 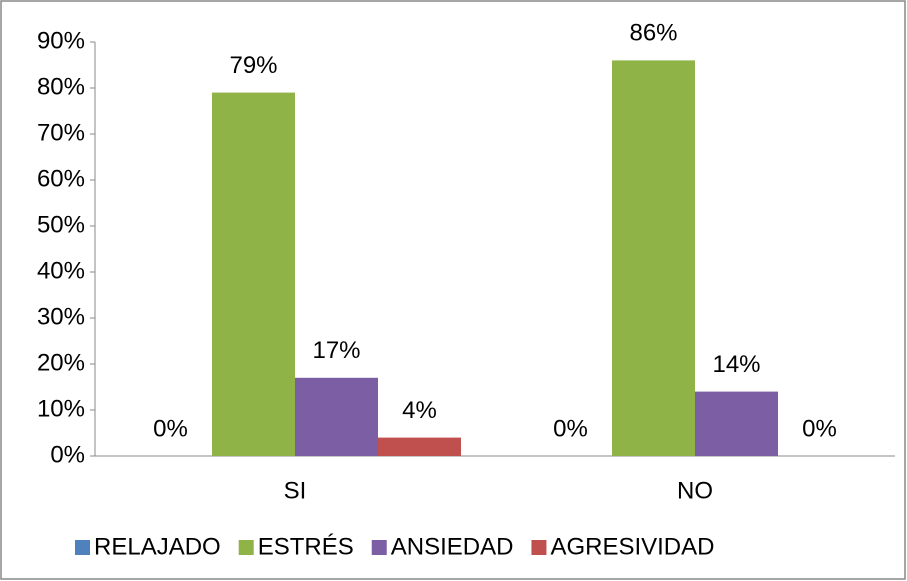 What do you see at coordinates (61, 86) in the screenshot?
I see `y-tick-label: 80%` at bounding box center [61, 86].